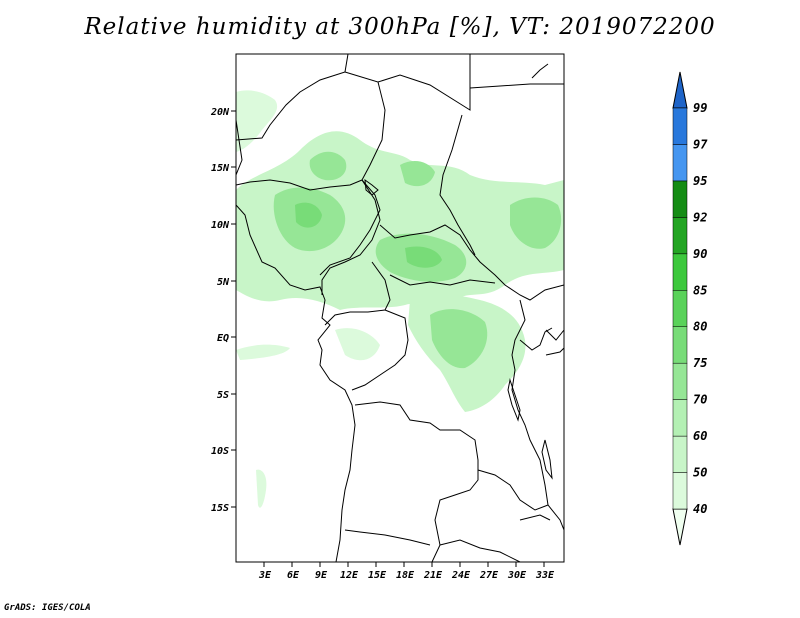 The width and height of the screenshot is (800, 618). Describe the element at coordinates (680, 90) in the screenshot. I see `colorbar-top-arrow` at that location.